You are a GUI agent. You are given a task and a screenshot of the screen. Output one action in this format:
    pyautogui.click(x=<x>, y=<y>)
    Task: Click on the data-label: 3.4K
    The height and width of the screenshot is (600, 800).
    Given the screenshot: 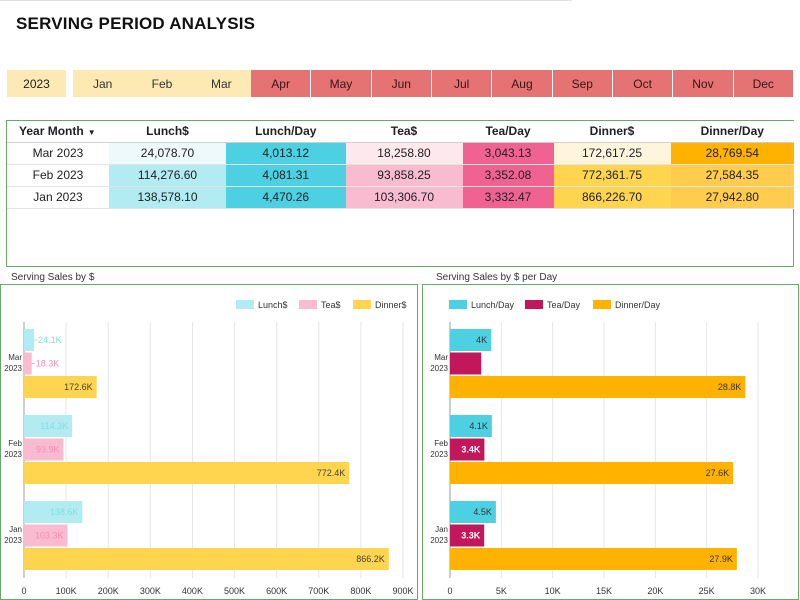 What is the action you would take?
    pyautogui.click(x=471, y=450)
    